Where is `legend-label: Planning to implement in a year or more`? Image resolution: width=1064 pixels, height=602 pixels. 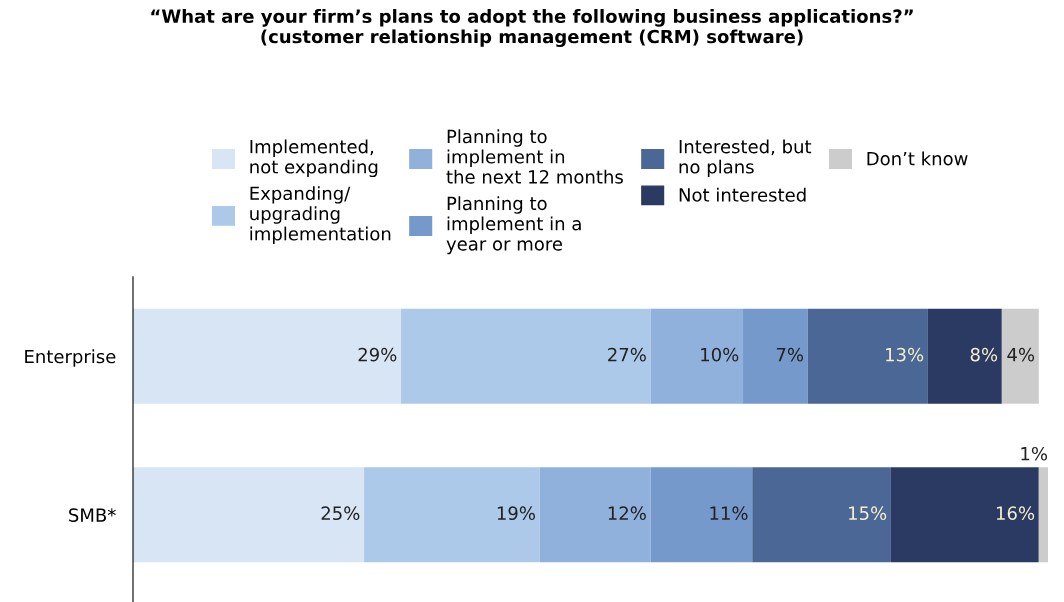 legend-label: Planning to implement in a year or more is located at coordinates (513, 225).